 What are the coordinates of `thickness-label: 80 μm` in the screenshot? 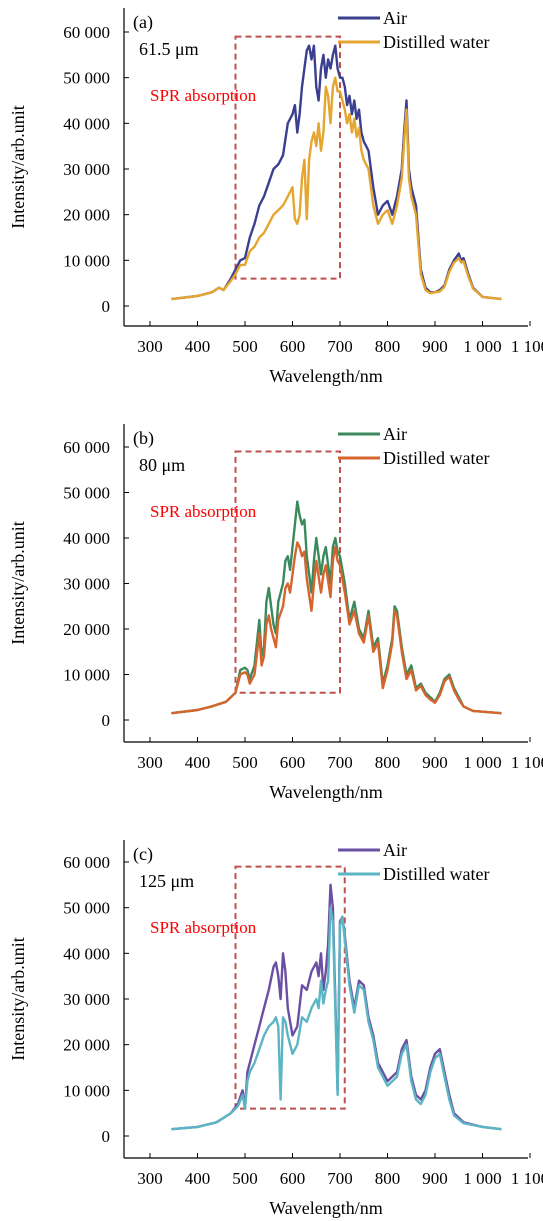 It's located at (162, 465).